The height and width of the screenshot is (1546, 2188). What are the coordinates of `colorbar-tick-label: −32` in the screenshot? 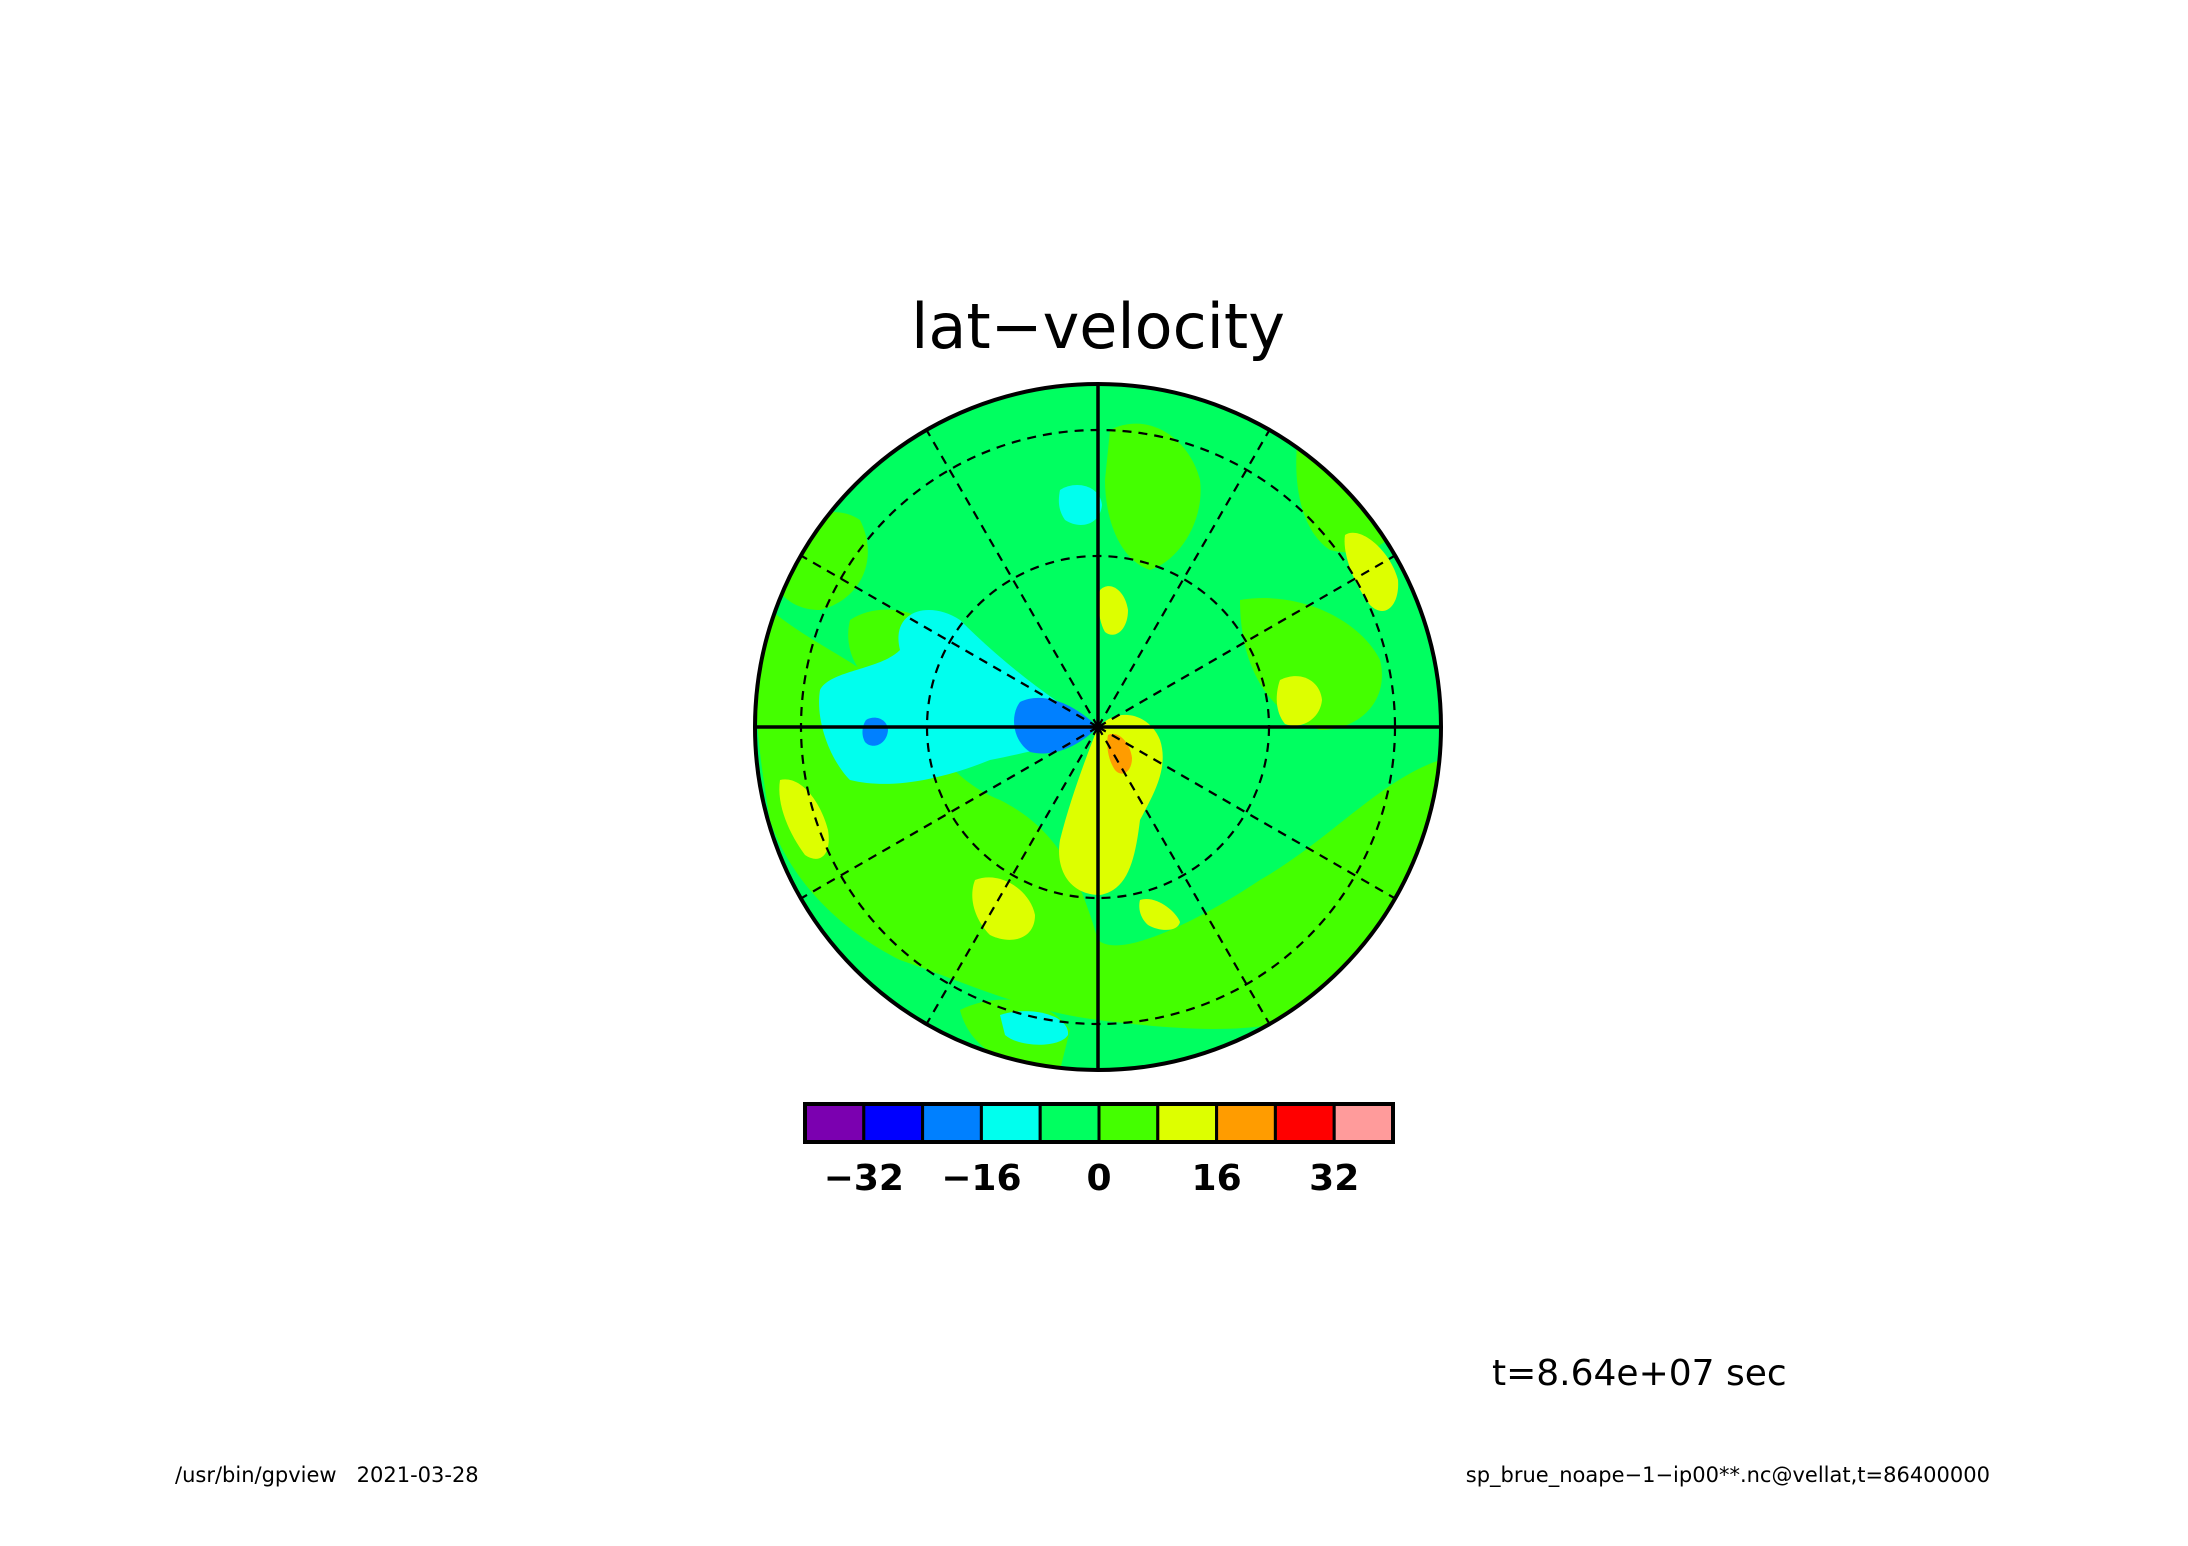 It's located at (864, 1178).